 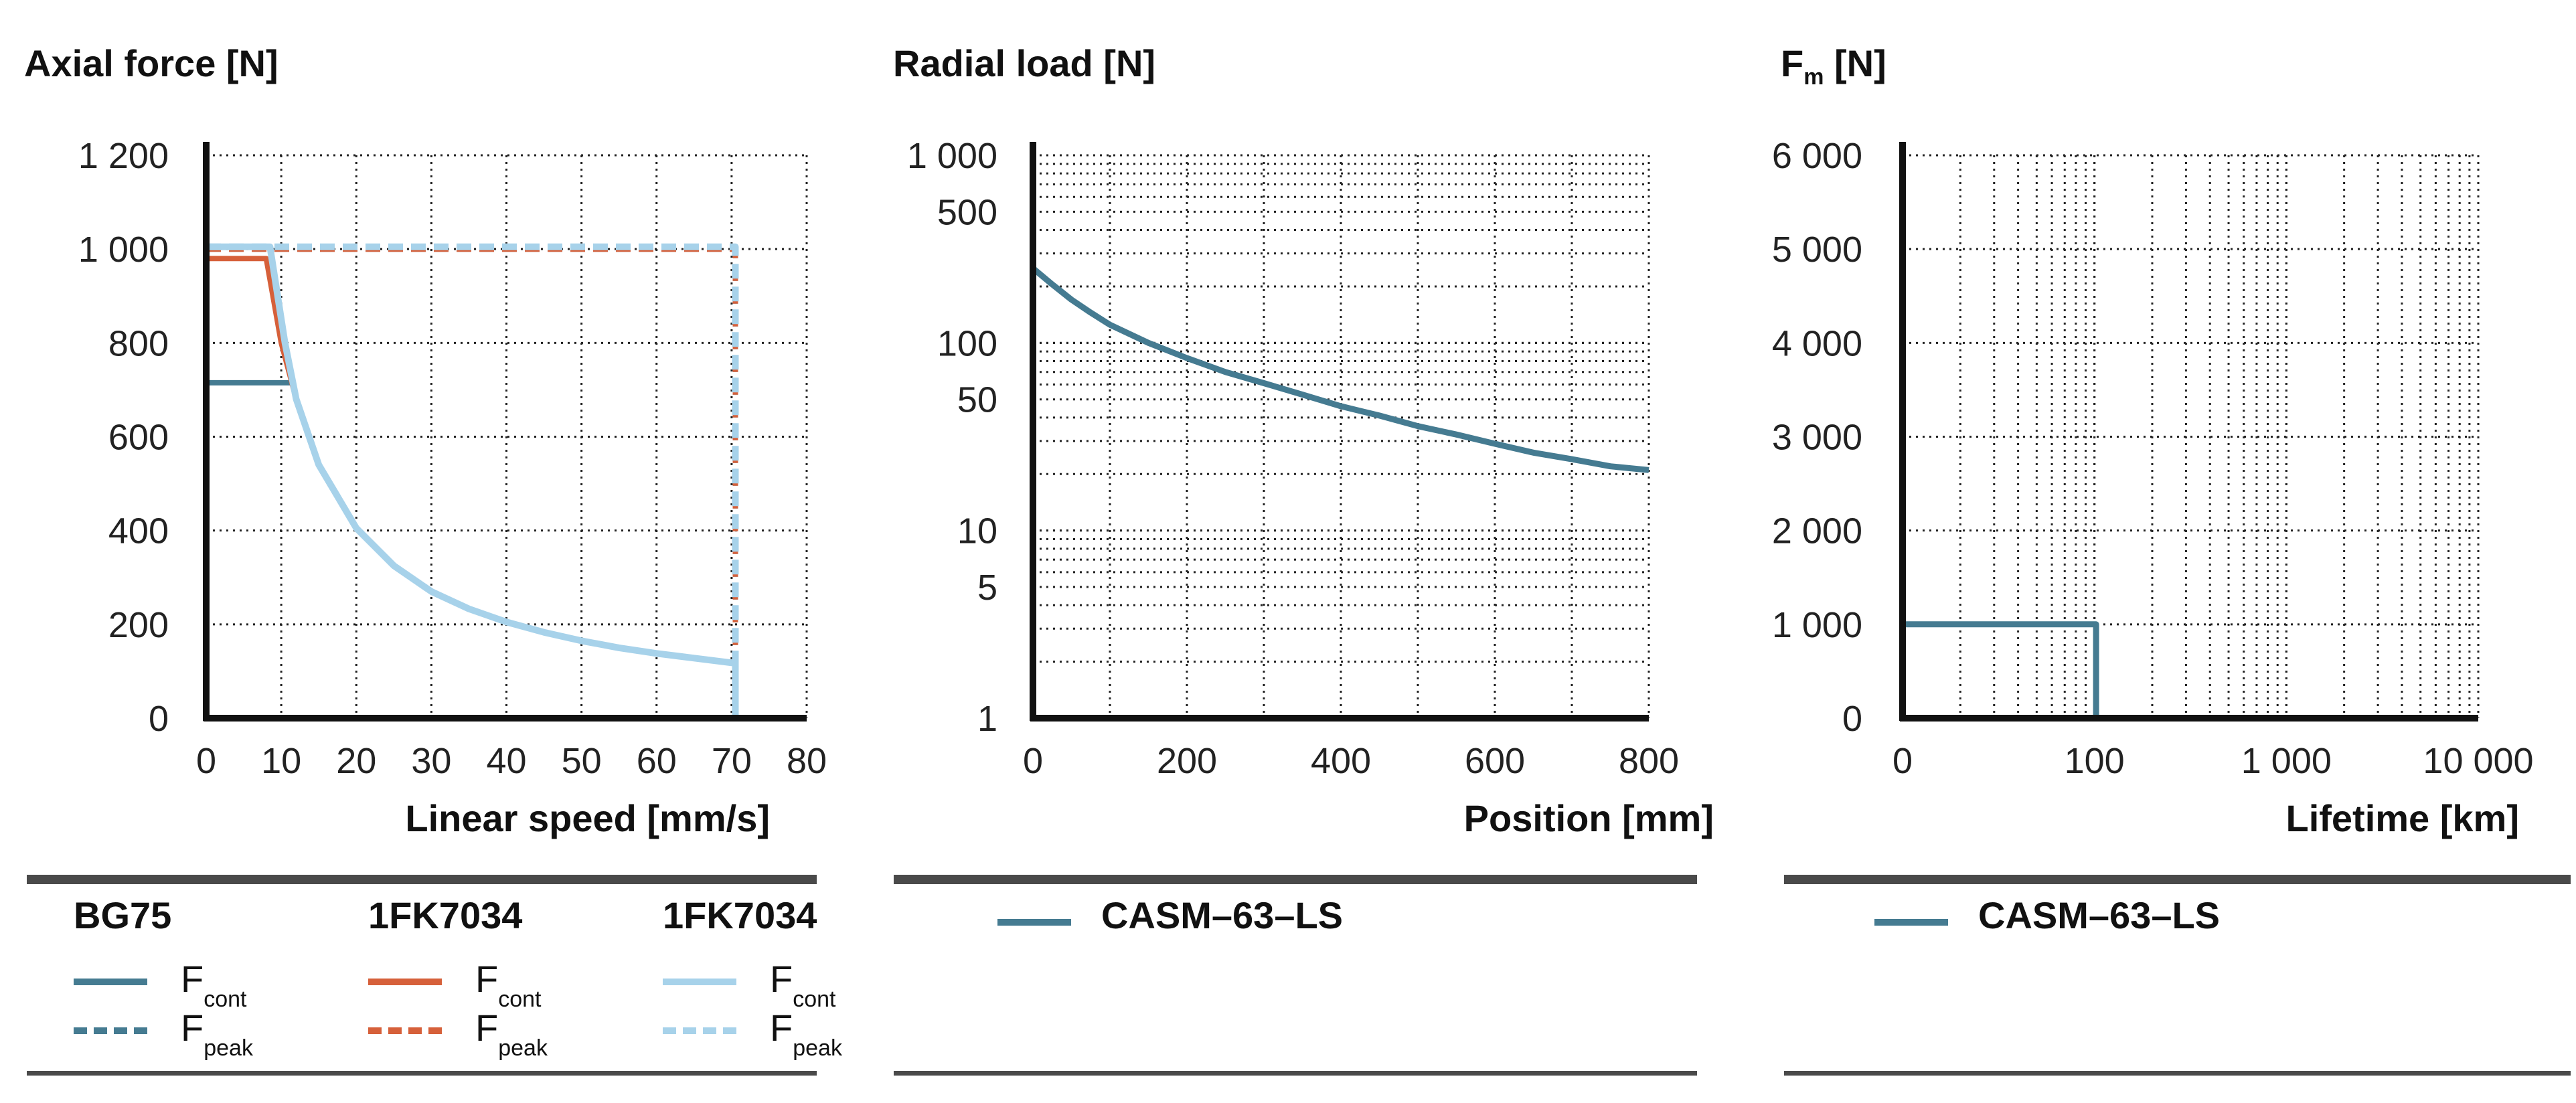 I want to click on y-tick-label: 800, so click(x=139, y=343).